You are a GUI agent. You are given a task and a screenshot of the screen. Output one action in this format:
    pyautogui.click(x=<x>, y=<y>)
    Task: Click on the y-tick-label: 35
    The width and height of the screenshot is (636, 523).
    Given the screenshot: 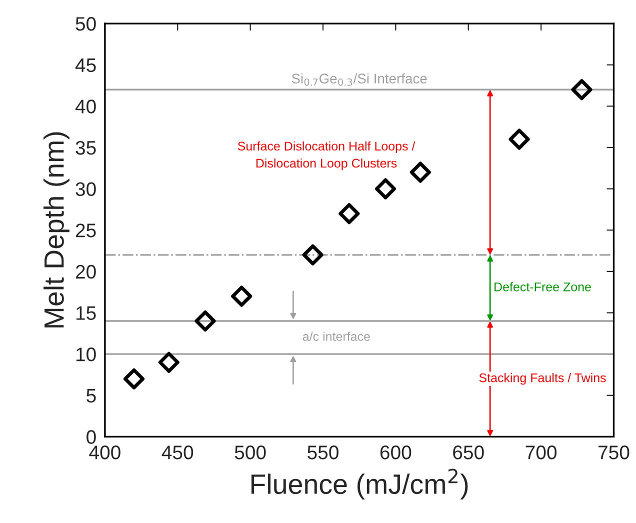 What is the action you would take?
    pyautogui.click(x=86, y=147)
    